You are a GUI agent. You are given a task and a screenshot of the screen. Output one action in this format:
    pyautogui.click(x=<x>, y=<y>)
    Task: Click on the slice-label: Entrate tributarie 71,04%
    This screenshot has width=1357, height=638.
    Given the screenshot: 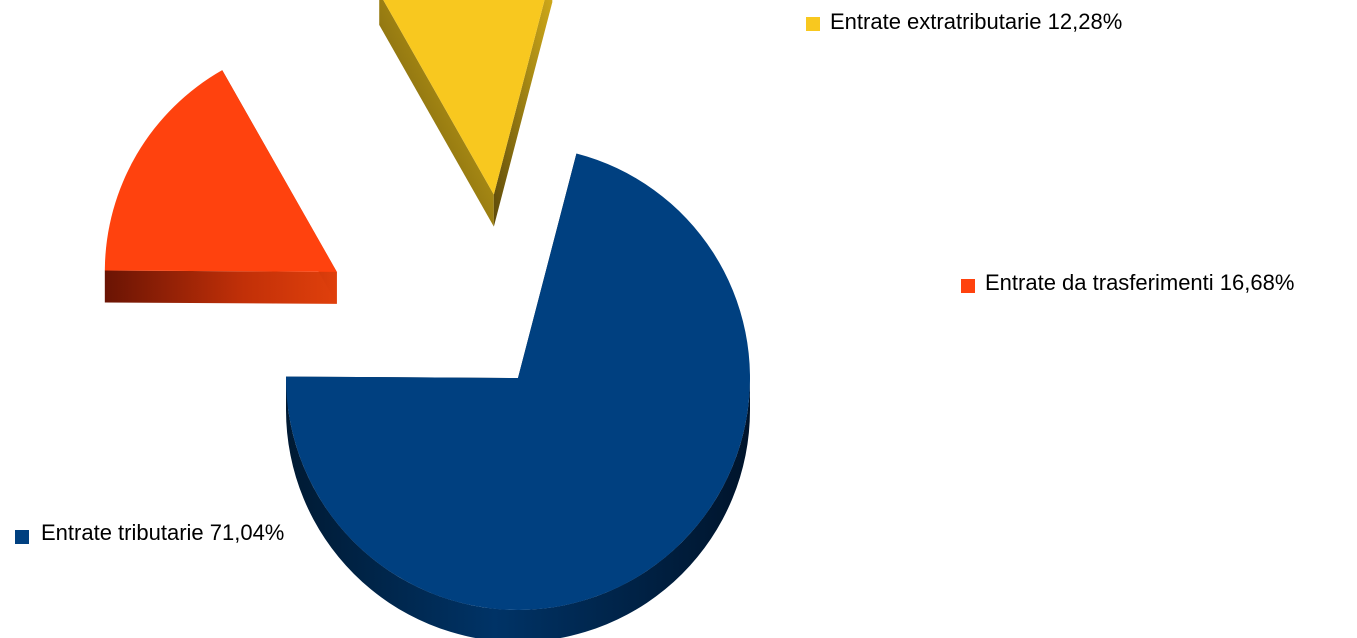 What is the action you would take?
    pyautogui.click(x=162, y=532)
    